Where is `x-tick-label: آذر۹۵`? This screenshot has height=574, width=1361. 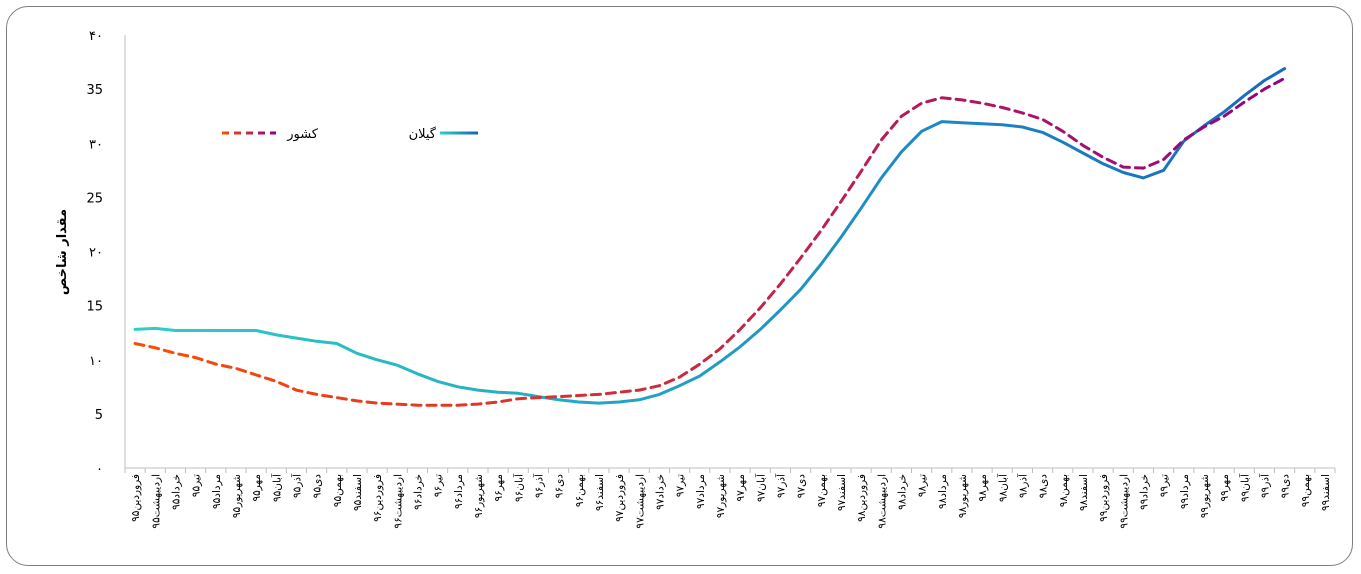 x-tick-label: آذر۹۵ is located at coordinates (296, 485).